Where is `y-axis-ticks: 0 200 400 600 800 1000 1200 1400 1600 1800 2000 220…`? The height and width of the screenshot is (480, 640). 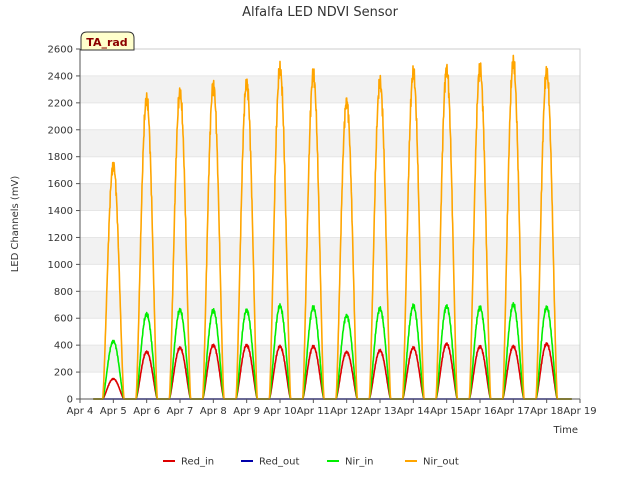
y-axis-ticks: 0 200 400 600 800 1000 1200 1400 1600 1800 2000 220… is located at coordinates (64, 225).